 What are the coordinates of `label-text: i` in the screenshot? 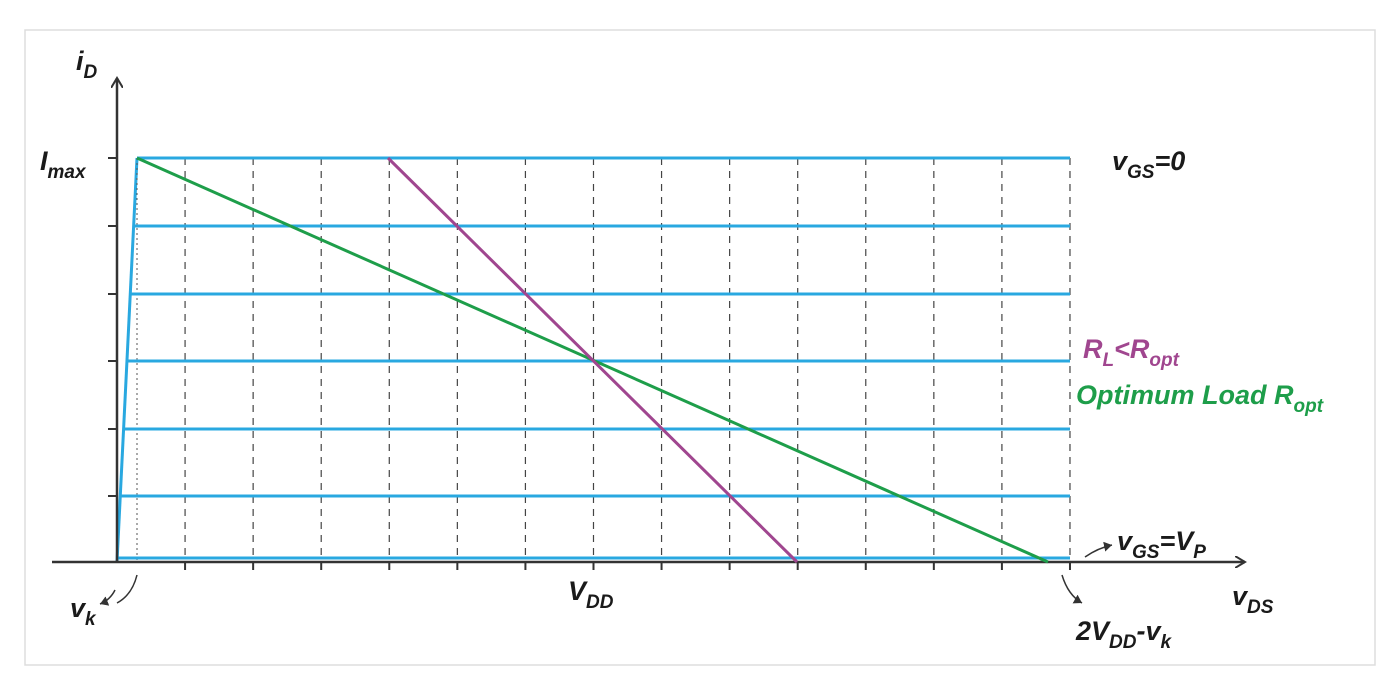 It's located at (80, 61).